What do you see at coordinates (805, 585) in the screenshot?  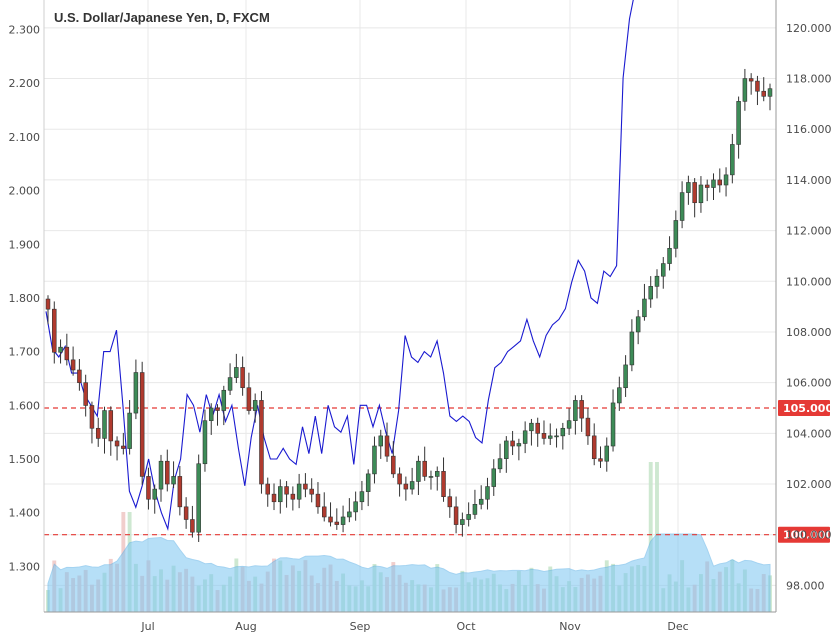 I see `right-tick-label: 98.000` at bounding box center [805, 585].